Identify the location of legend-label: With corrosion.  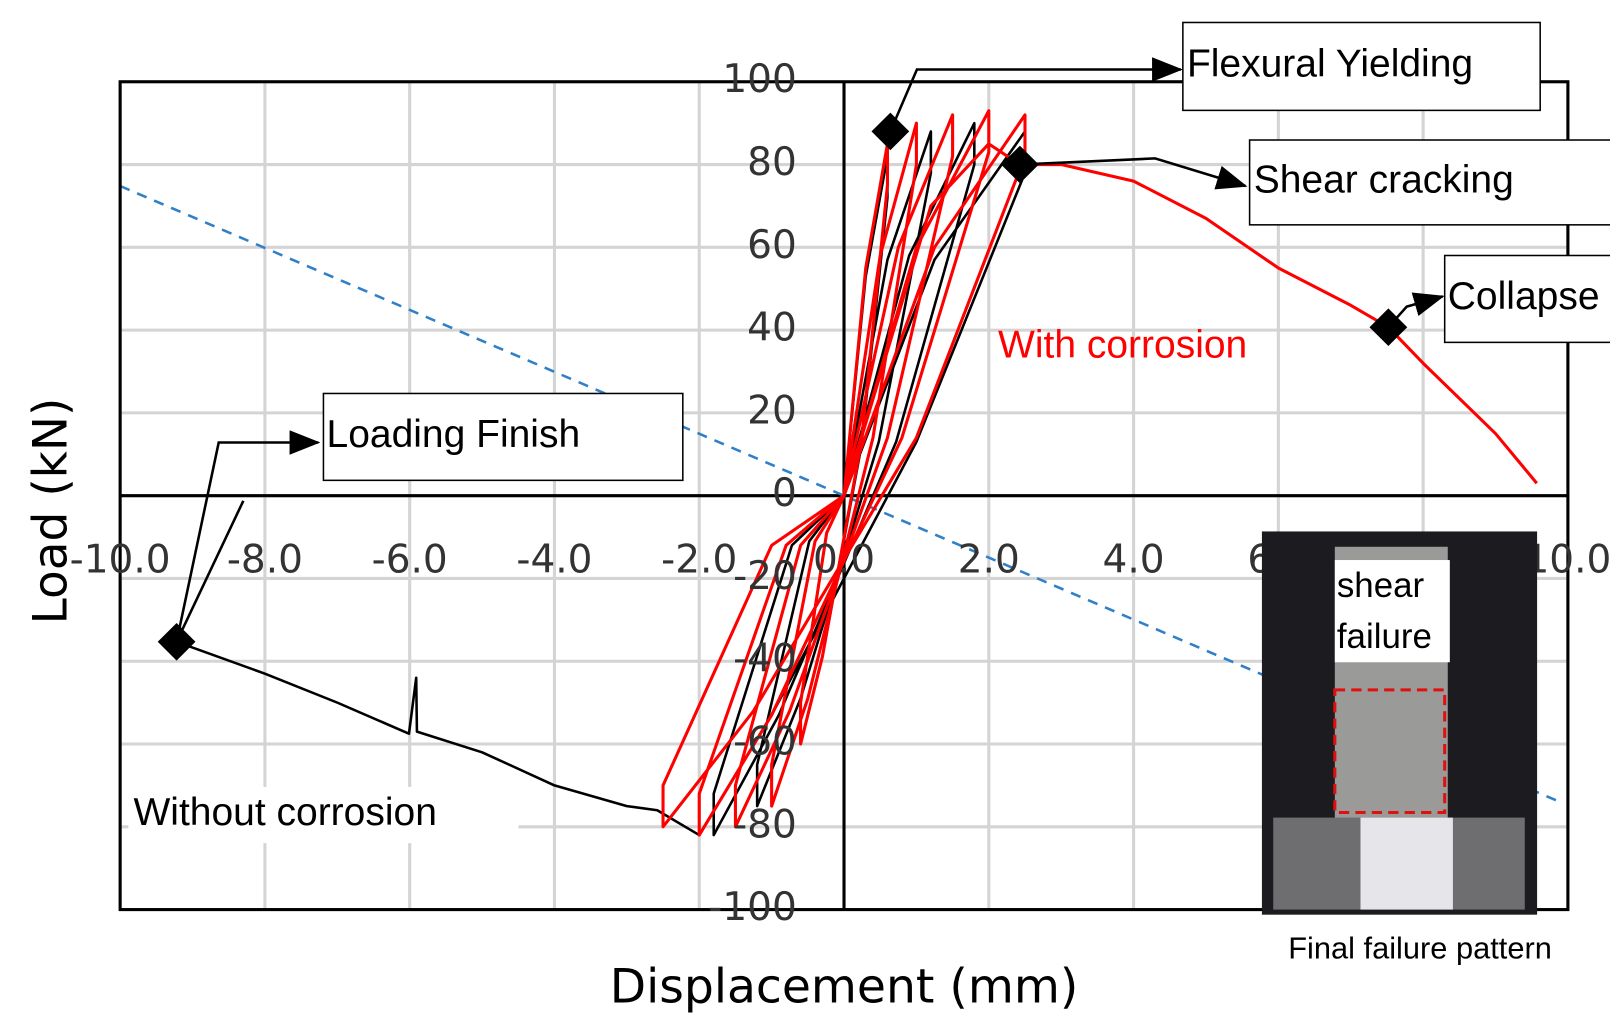
(1122, 345).